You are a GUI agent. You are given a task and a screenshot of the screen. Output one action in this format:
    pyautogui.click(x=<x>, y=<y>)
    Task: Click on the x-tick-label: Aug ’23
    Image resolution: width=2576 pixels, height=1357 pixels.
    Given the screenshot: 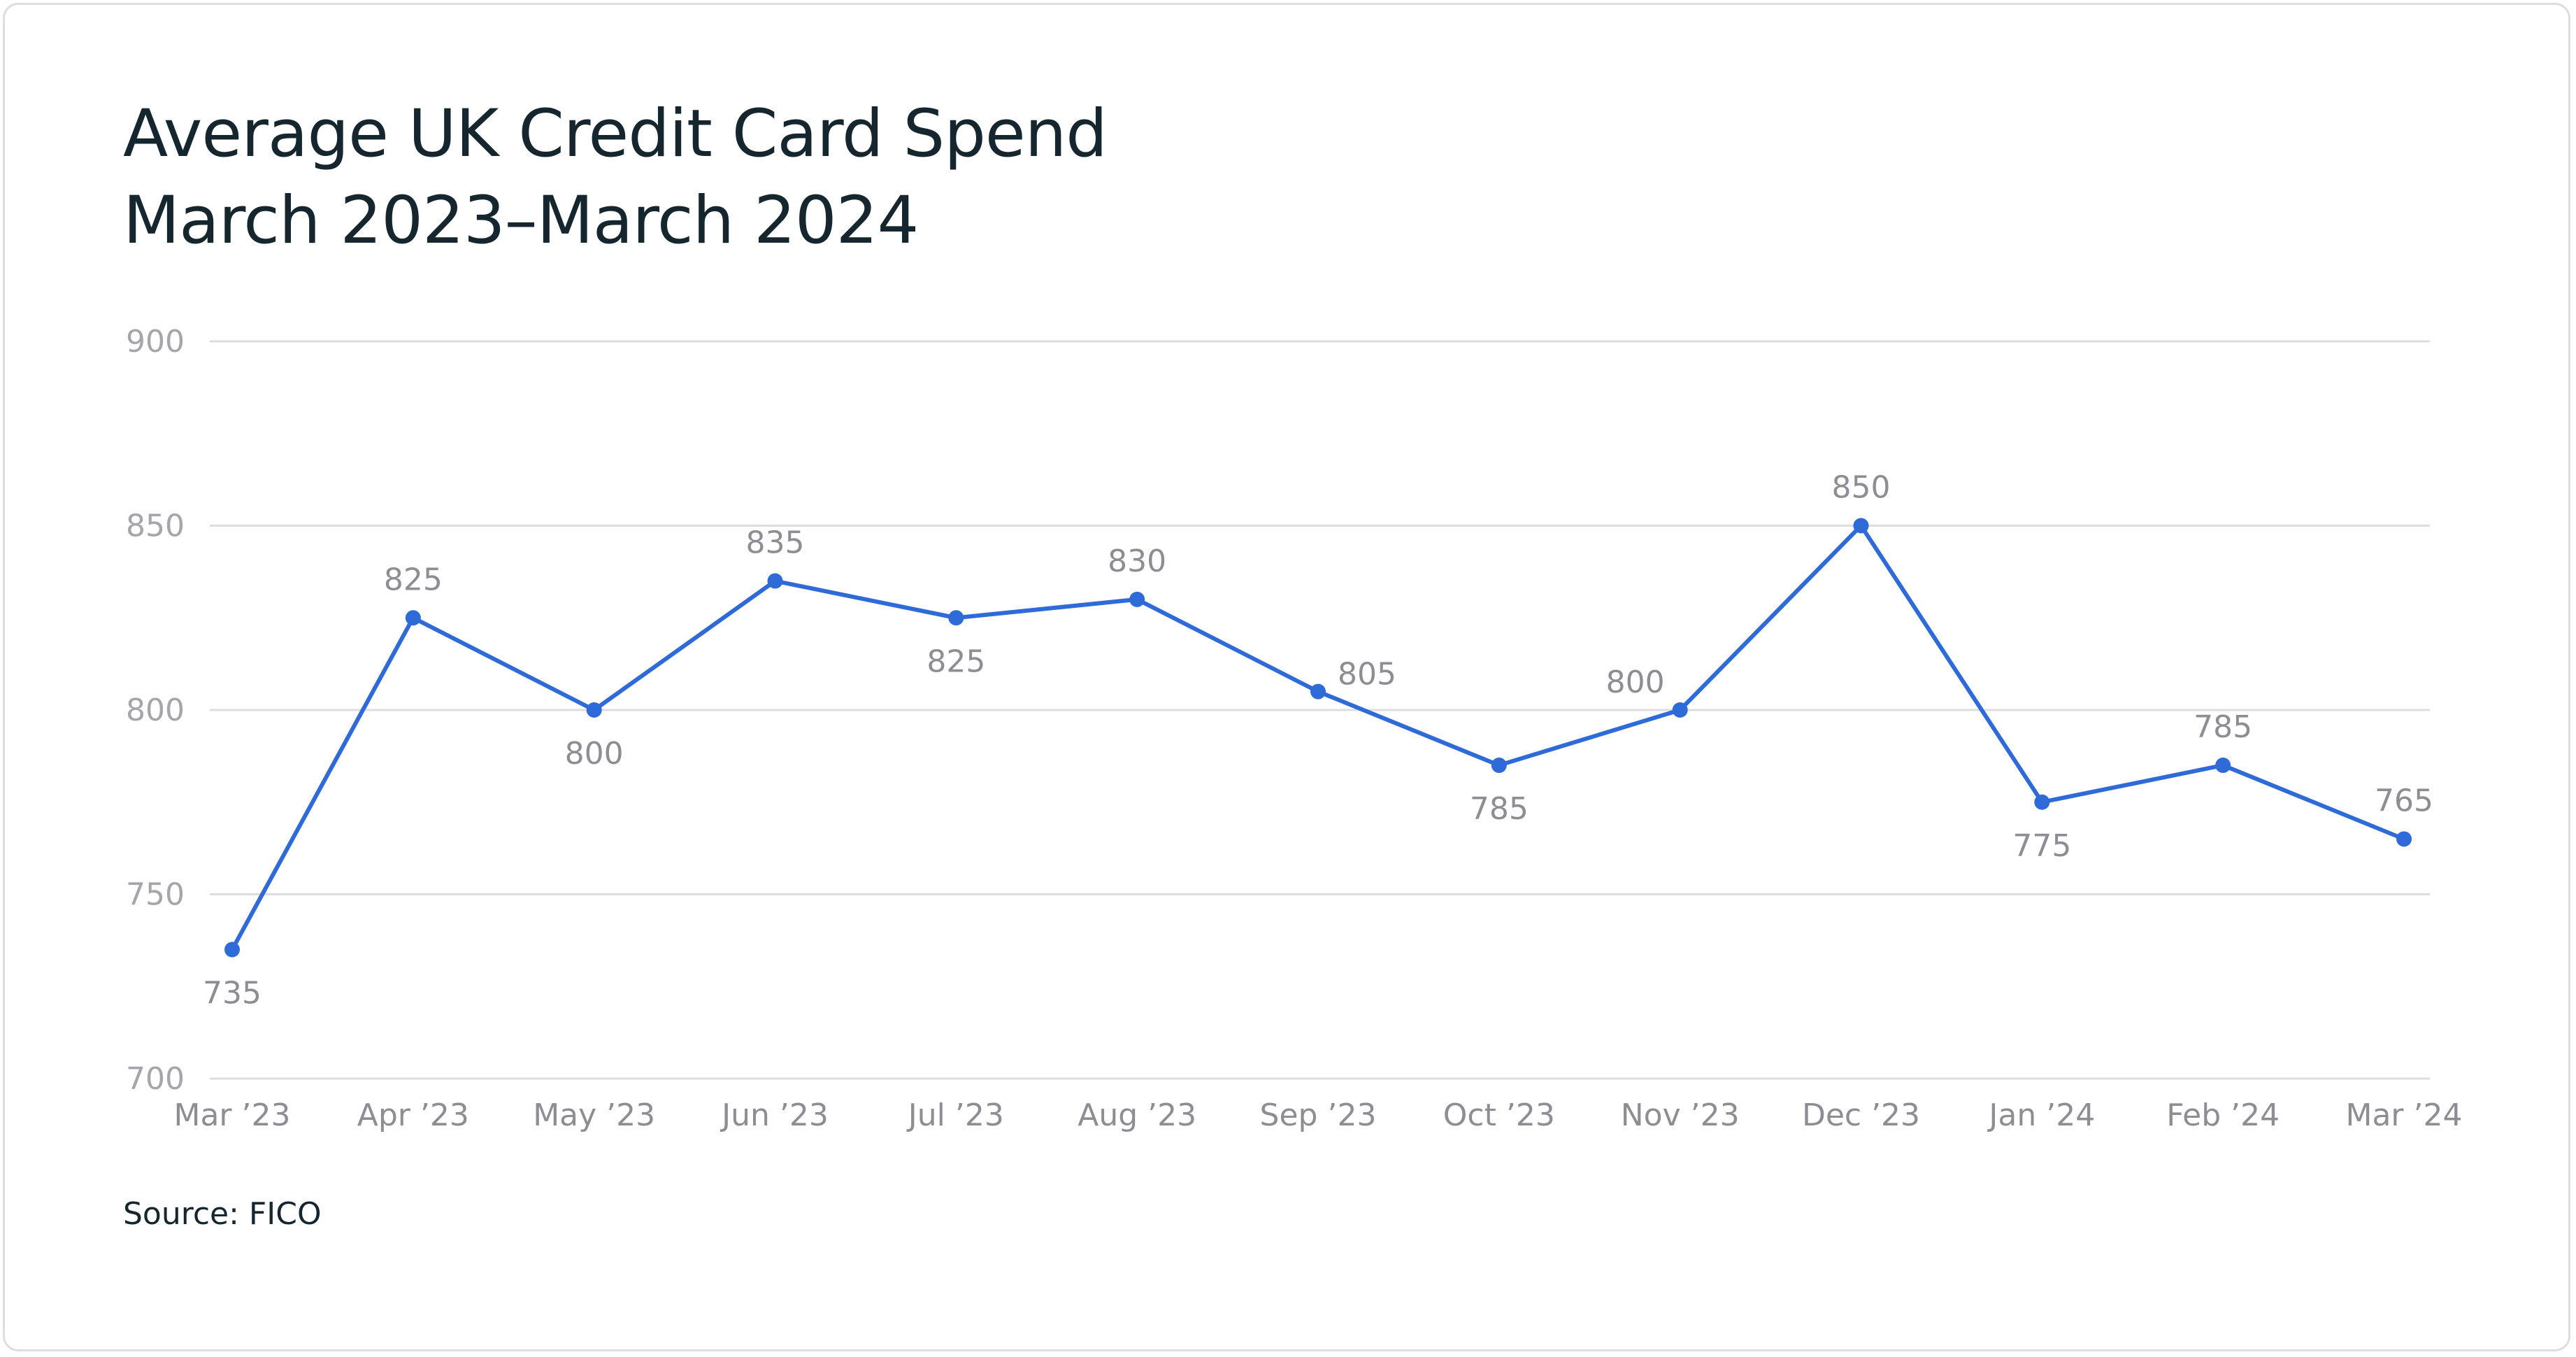 What is the action you would take?
    pyautogui.click(x=1137, y=1115)
    